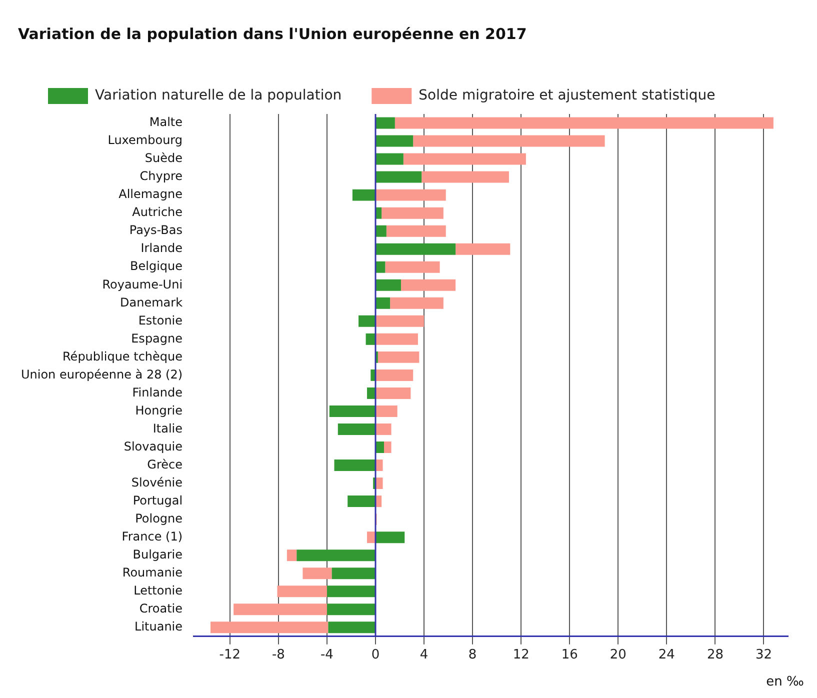 This screenshot has width=817, height=698. I want to click on y-tick-label: Allemagne, so click(150, 194).